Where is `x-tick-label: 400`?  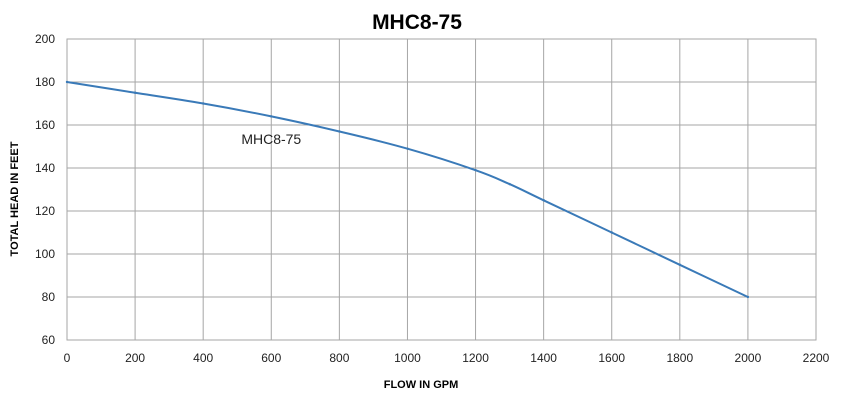 x-tick-label: 400 is located at coordinates (203, 358).